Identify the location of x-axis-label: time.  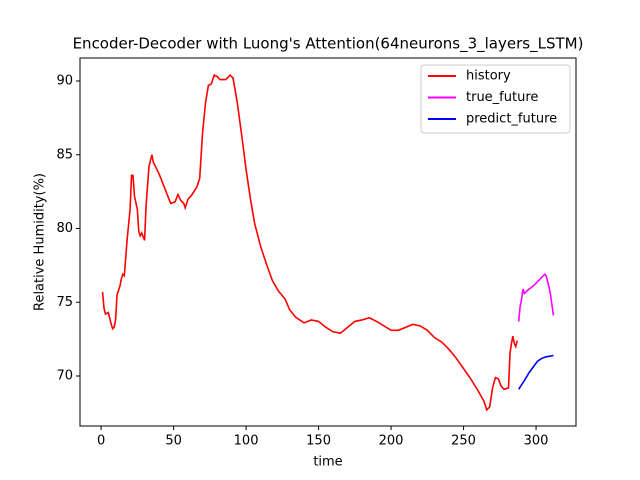
(327, 462).